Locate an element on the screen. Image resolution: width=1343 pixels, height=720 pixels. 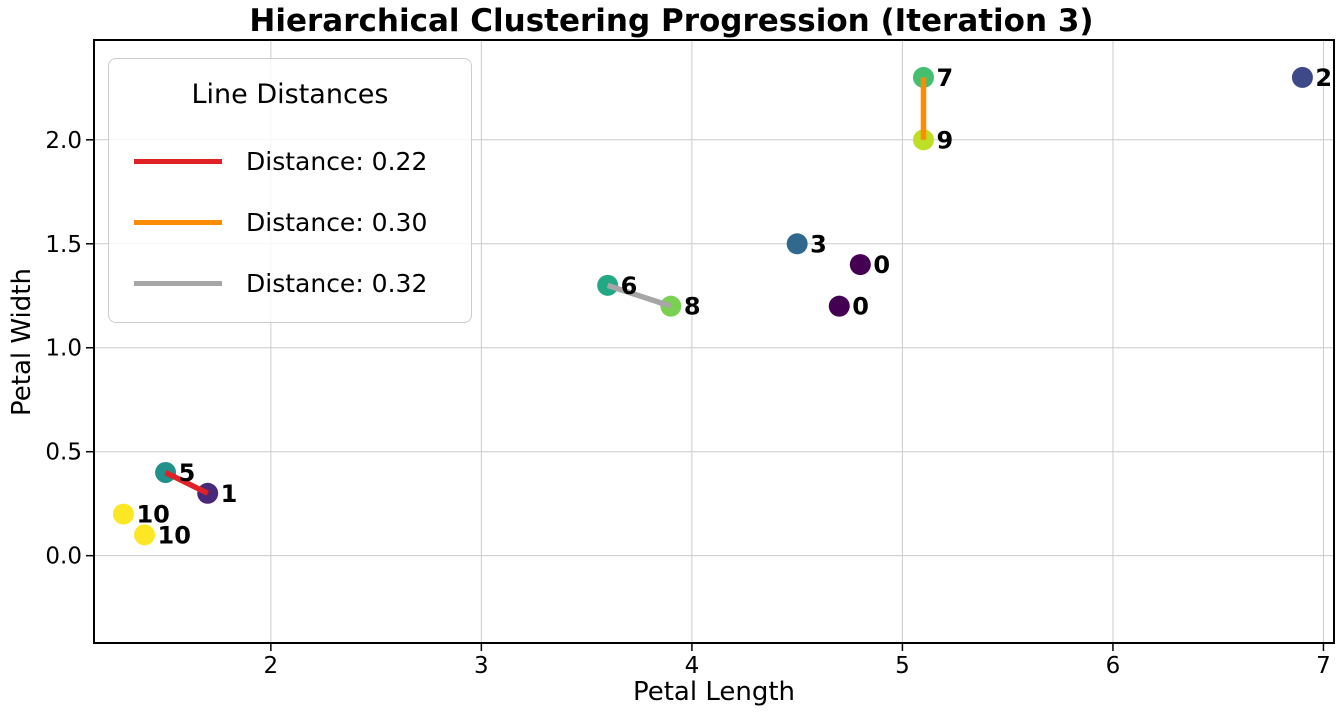
legend-title: Line Distances is located at coordinates (290, 94).